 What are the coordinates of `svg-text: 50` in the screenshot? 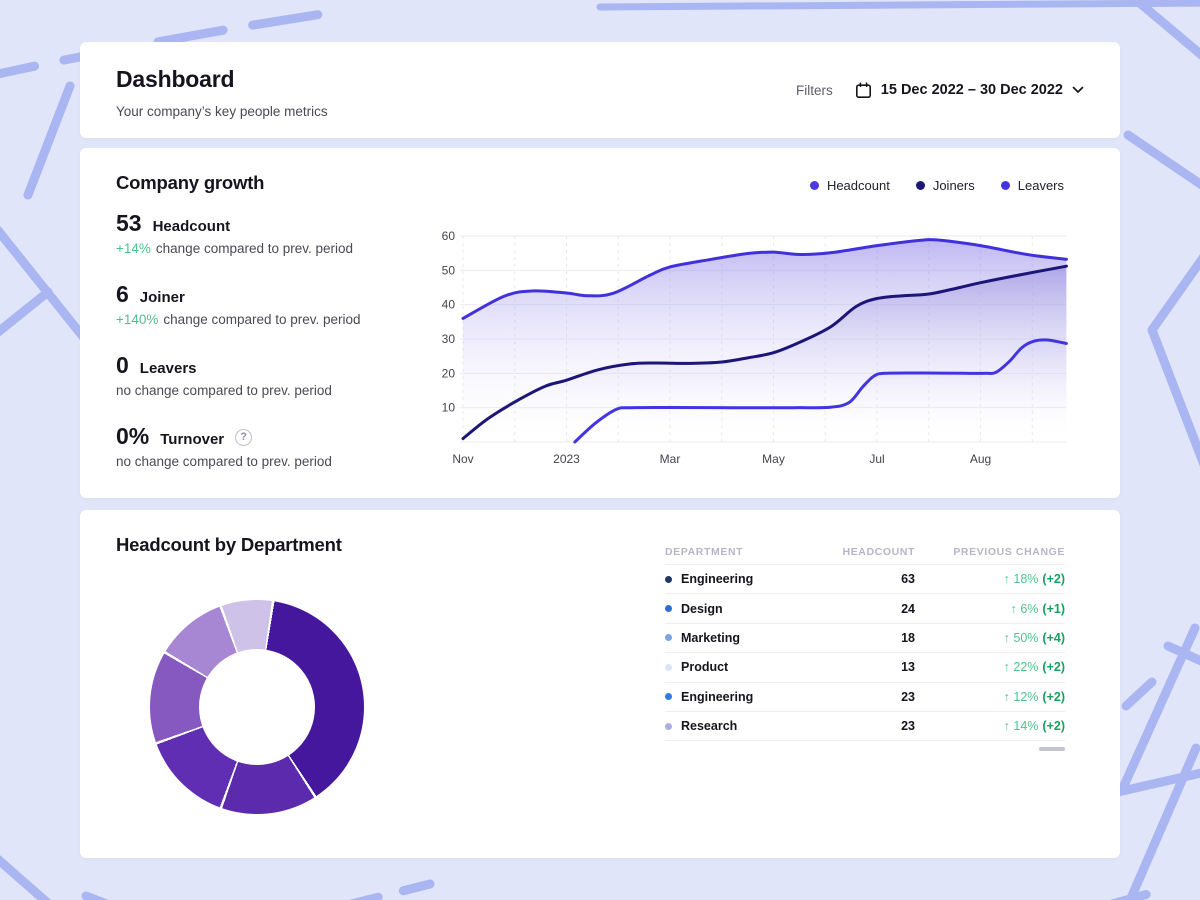 It's located at (449, 270).